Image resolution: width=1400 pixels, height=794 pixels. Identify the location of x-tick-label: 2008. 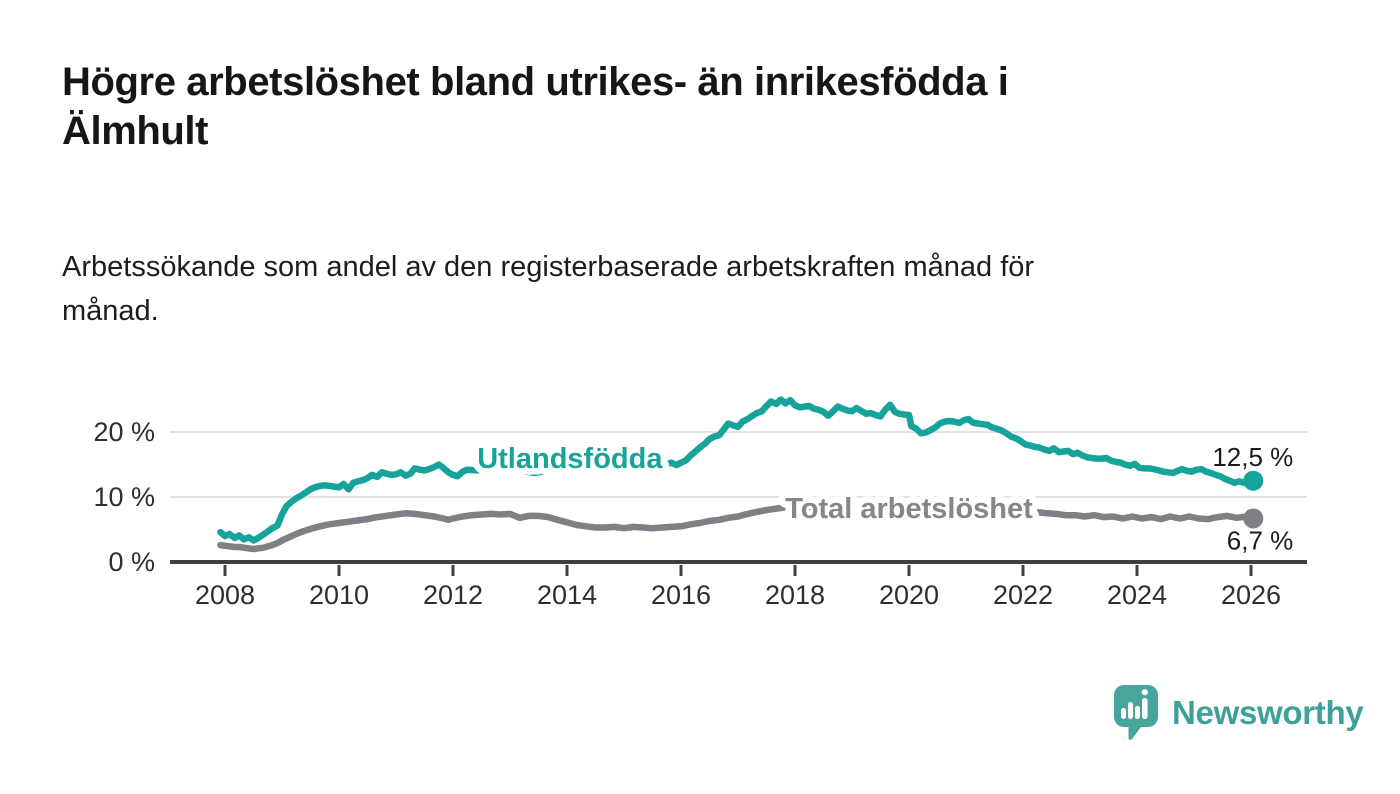
(225, 595).